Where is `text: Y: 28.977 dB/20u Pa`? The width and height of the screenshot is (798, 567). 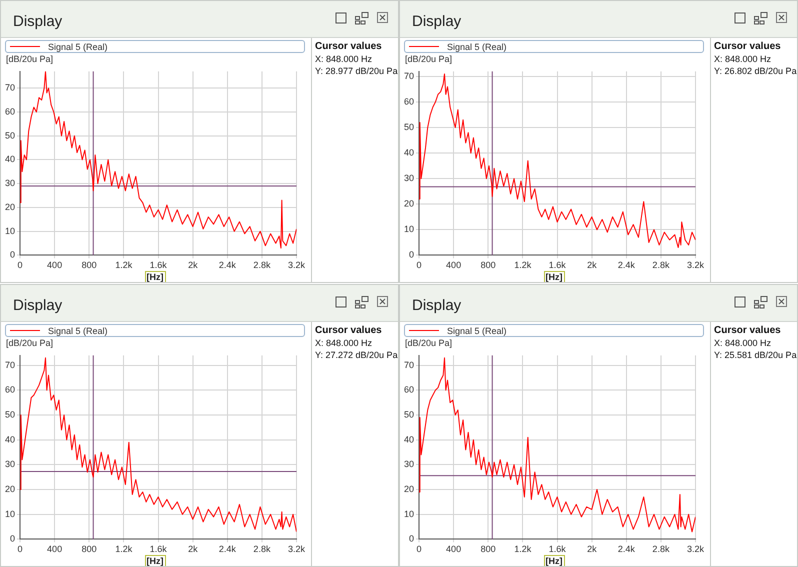
text: Y: 28.977 dB/20u Pa is located at coordinates (356, 71).